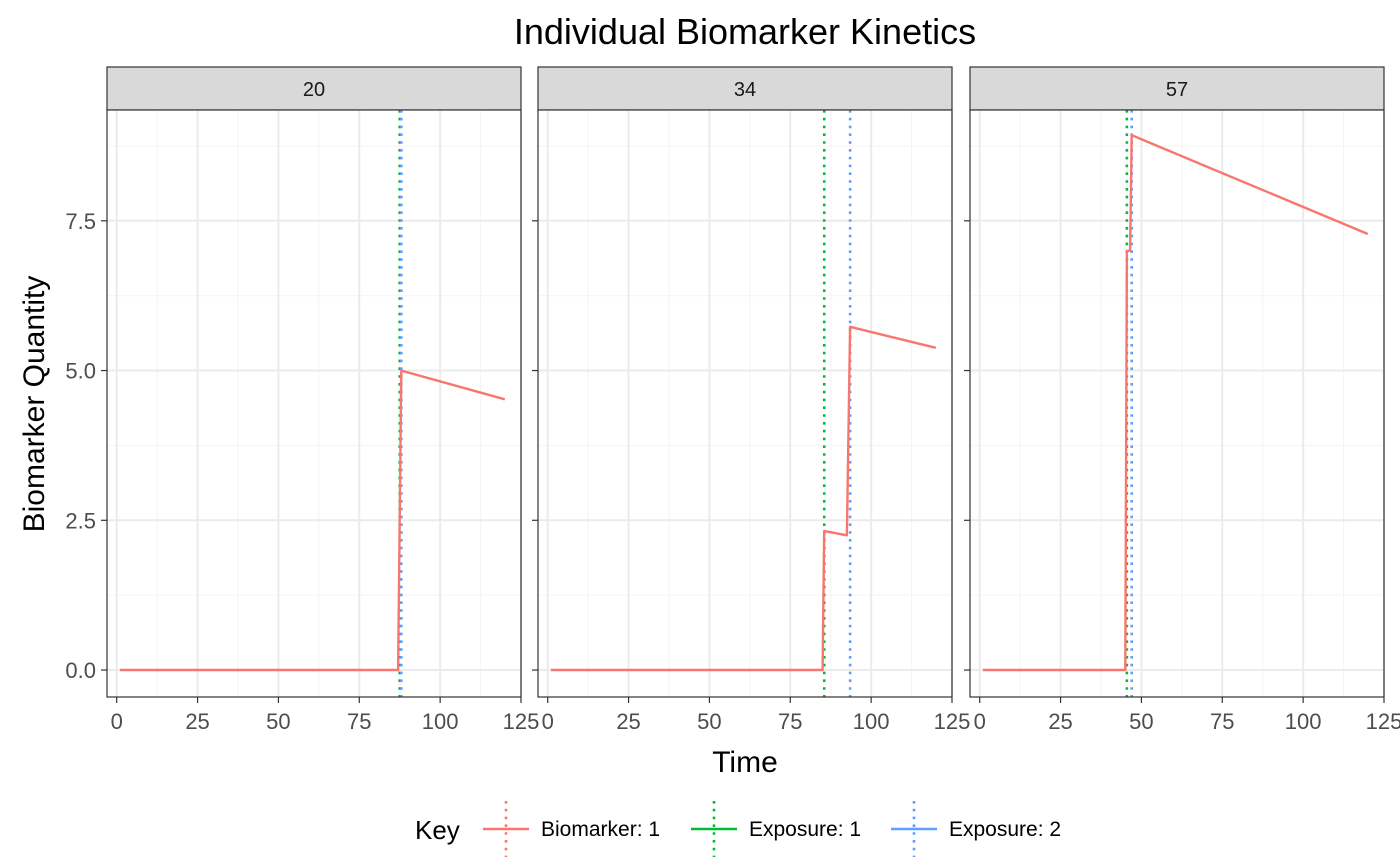  What do you see at coordinates (80, 221) in the screenshot?
I see `y-tick-label: 7.5` at bounding box center [80, 221].